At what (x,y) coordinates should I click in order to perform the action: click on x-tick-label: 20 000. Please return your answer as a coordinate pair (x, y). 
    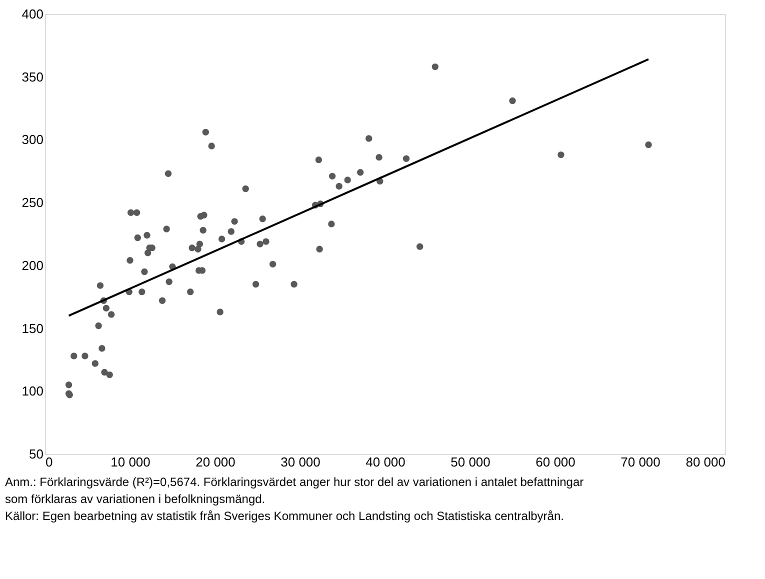
    Looking at the image, I should click on (216, 462).